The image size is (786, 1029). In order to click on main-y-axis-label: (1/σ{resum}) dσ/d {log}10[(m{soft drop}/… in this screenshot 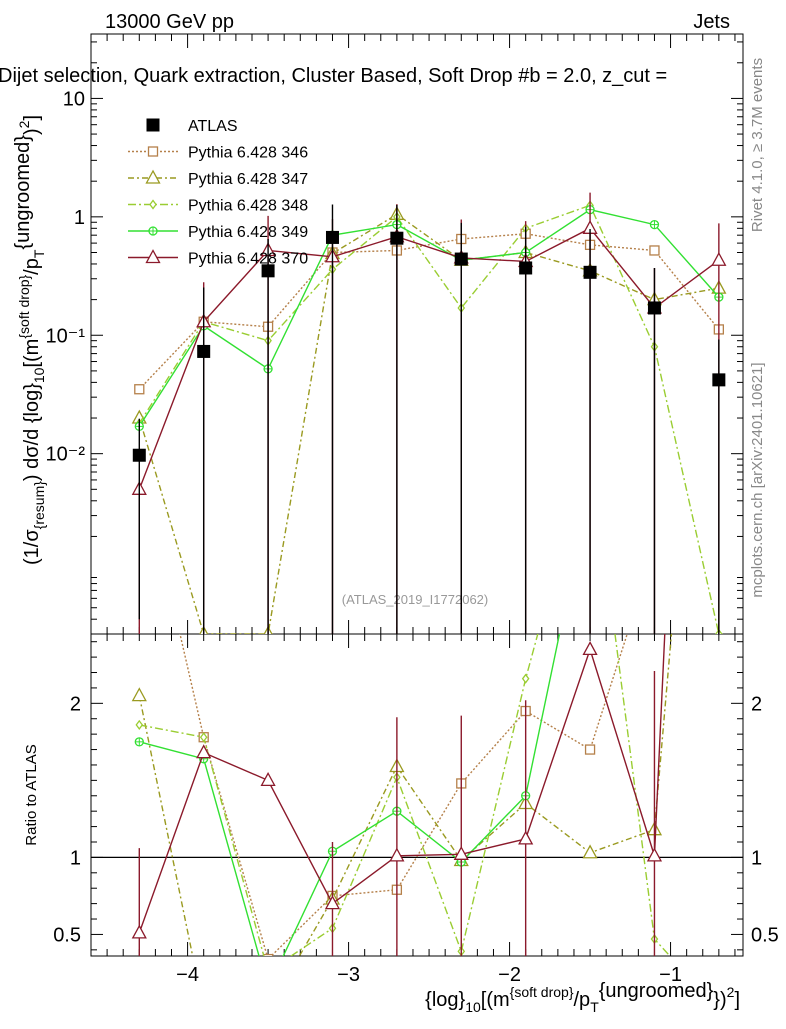, I will do `click(29, 340)`.